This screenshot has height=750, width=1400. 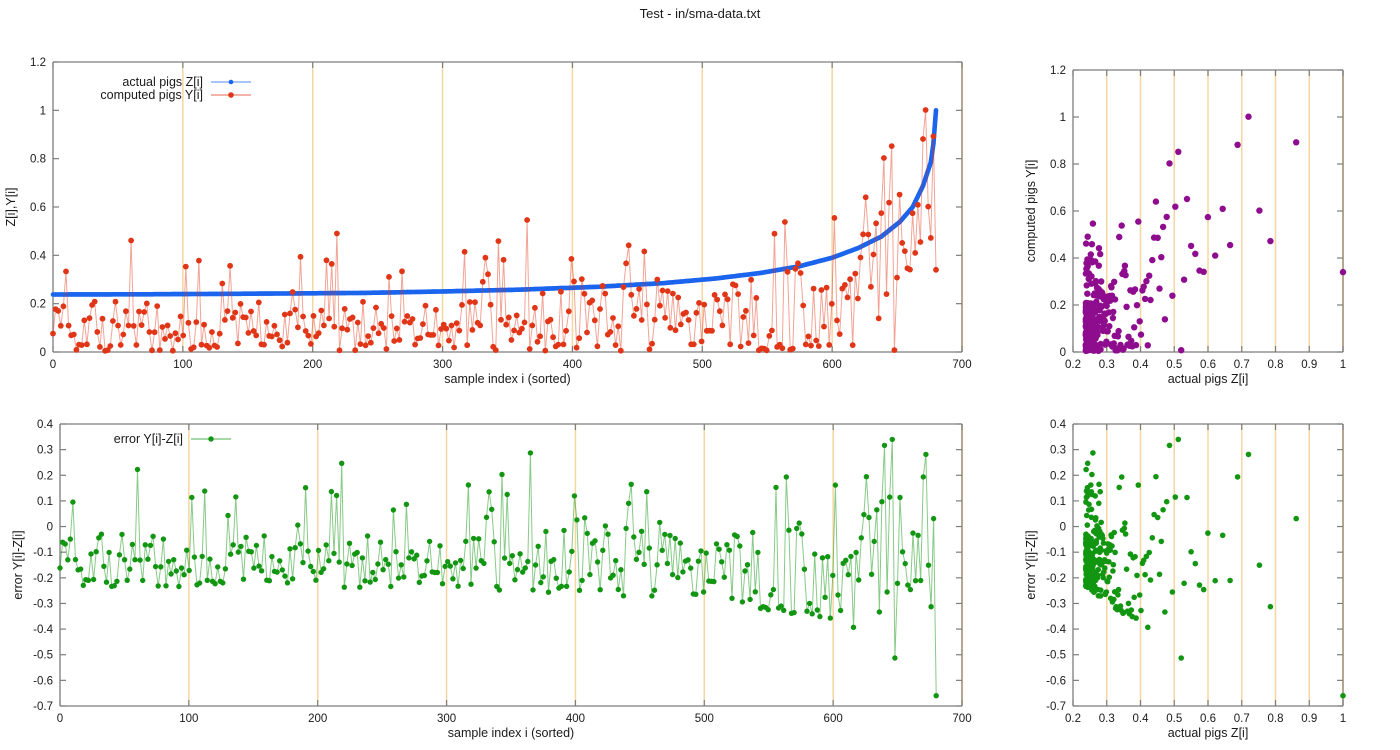 I want to click on legend: error Y[i]-Z[i], so click(x=172, y=439).